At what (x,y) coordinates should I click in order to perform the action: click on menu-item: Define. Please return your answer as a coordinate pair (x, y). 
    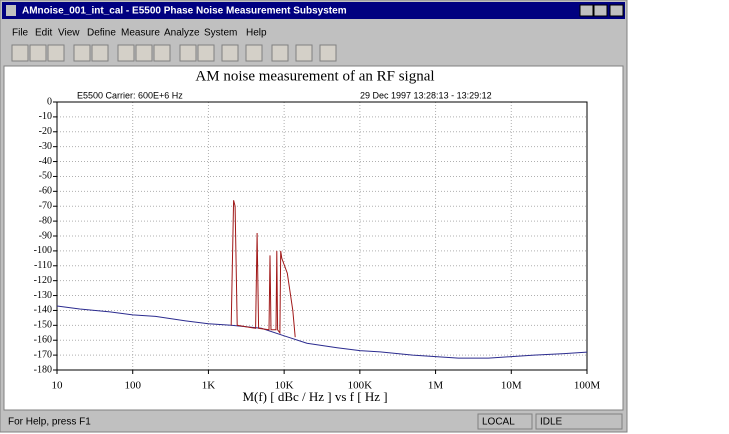
    Looking at the image, I should click on (101, 33).